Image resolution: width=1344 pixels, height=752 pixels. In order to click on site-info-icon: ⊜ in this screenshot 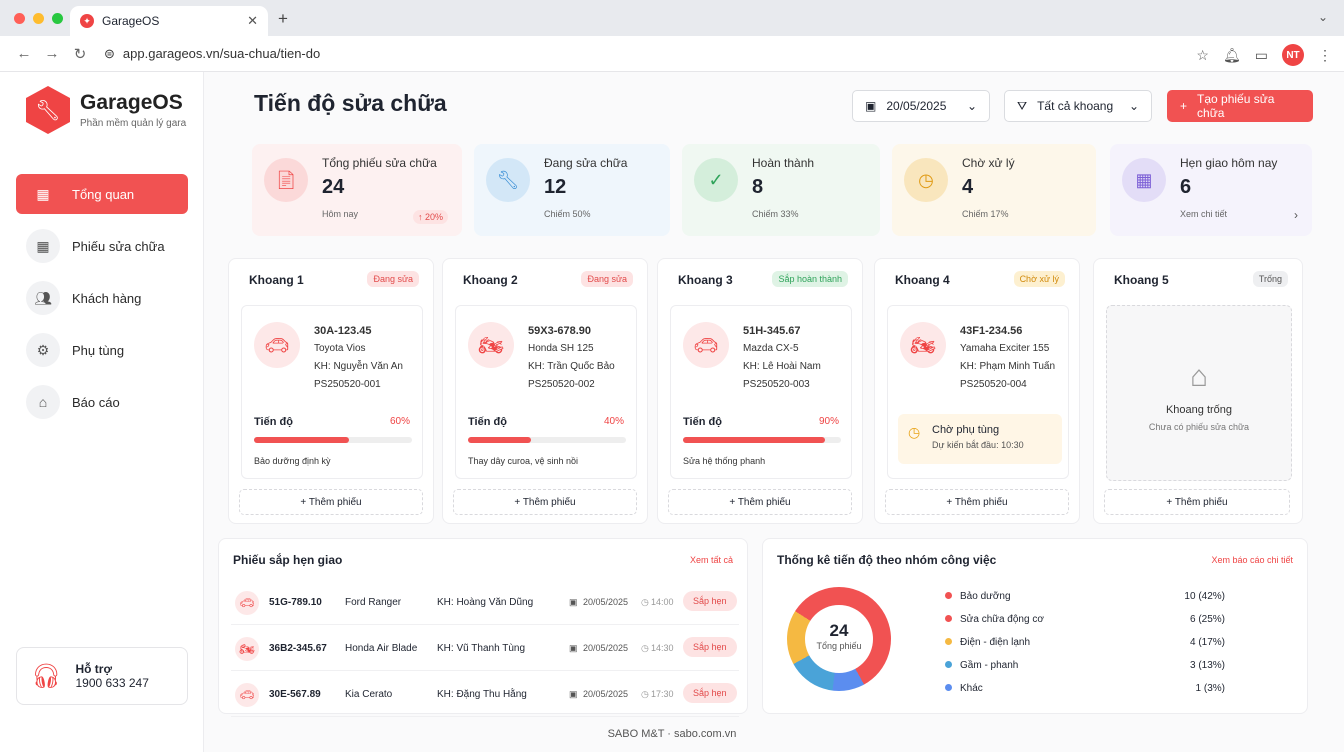, I will do `click(109, 53)`.